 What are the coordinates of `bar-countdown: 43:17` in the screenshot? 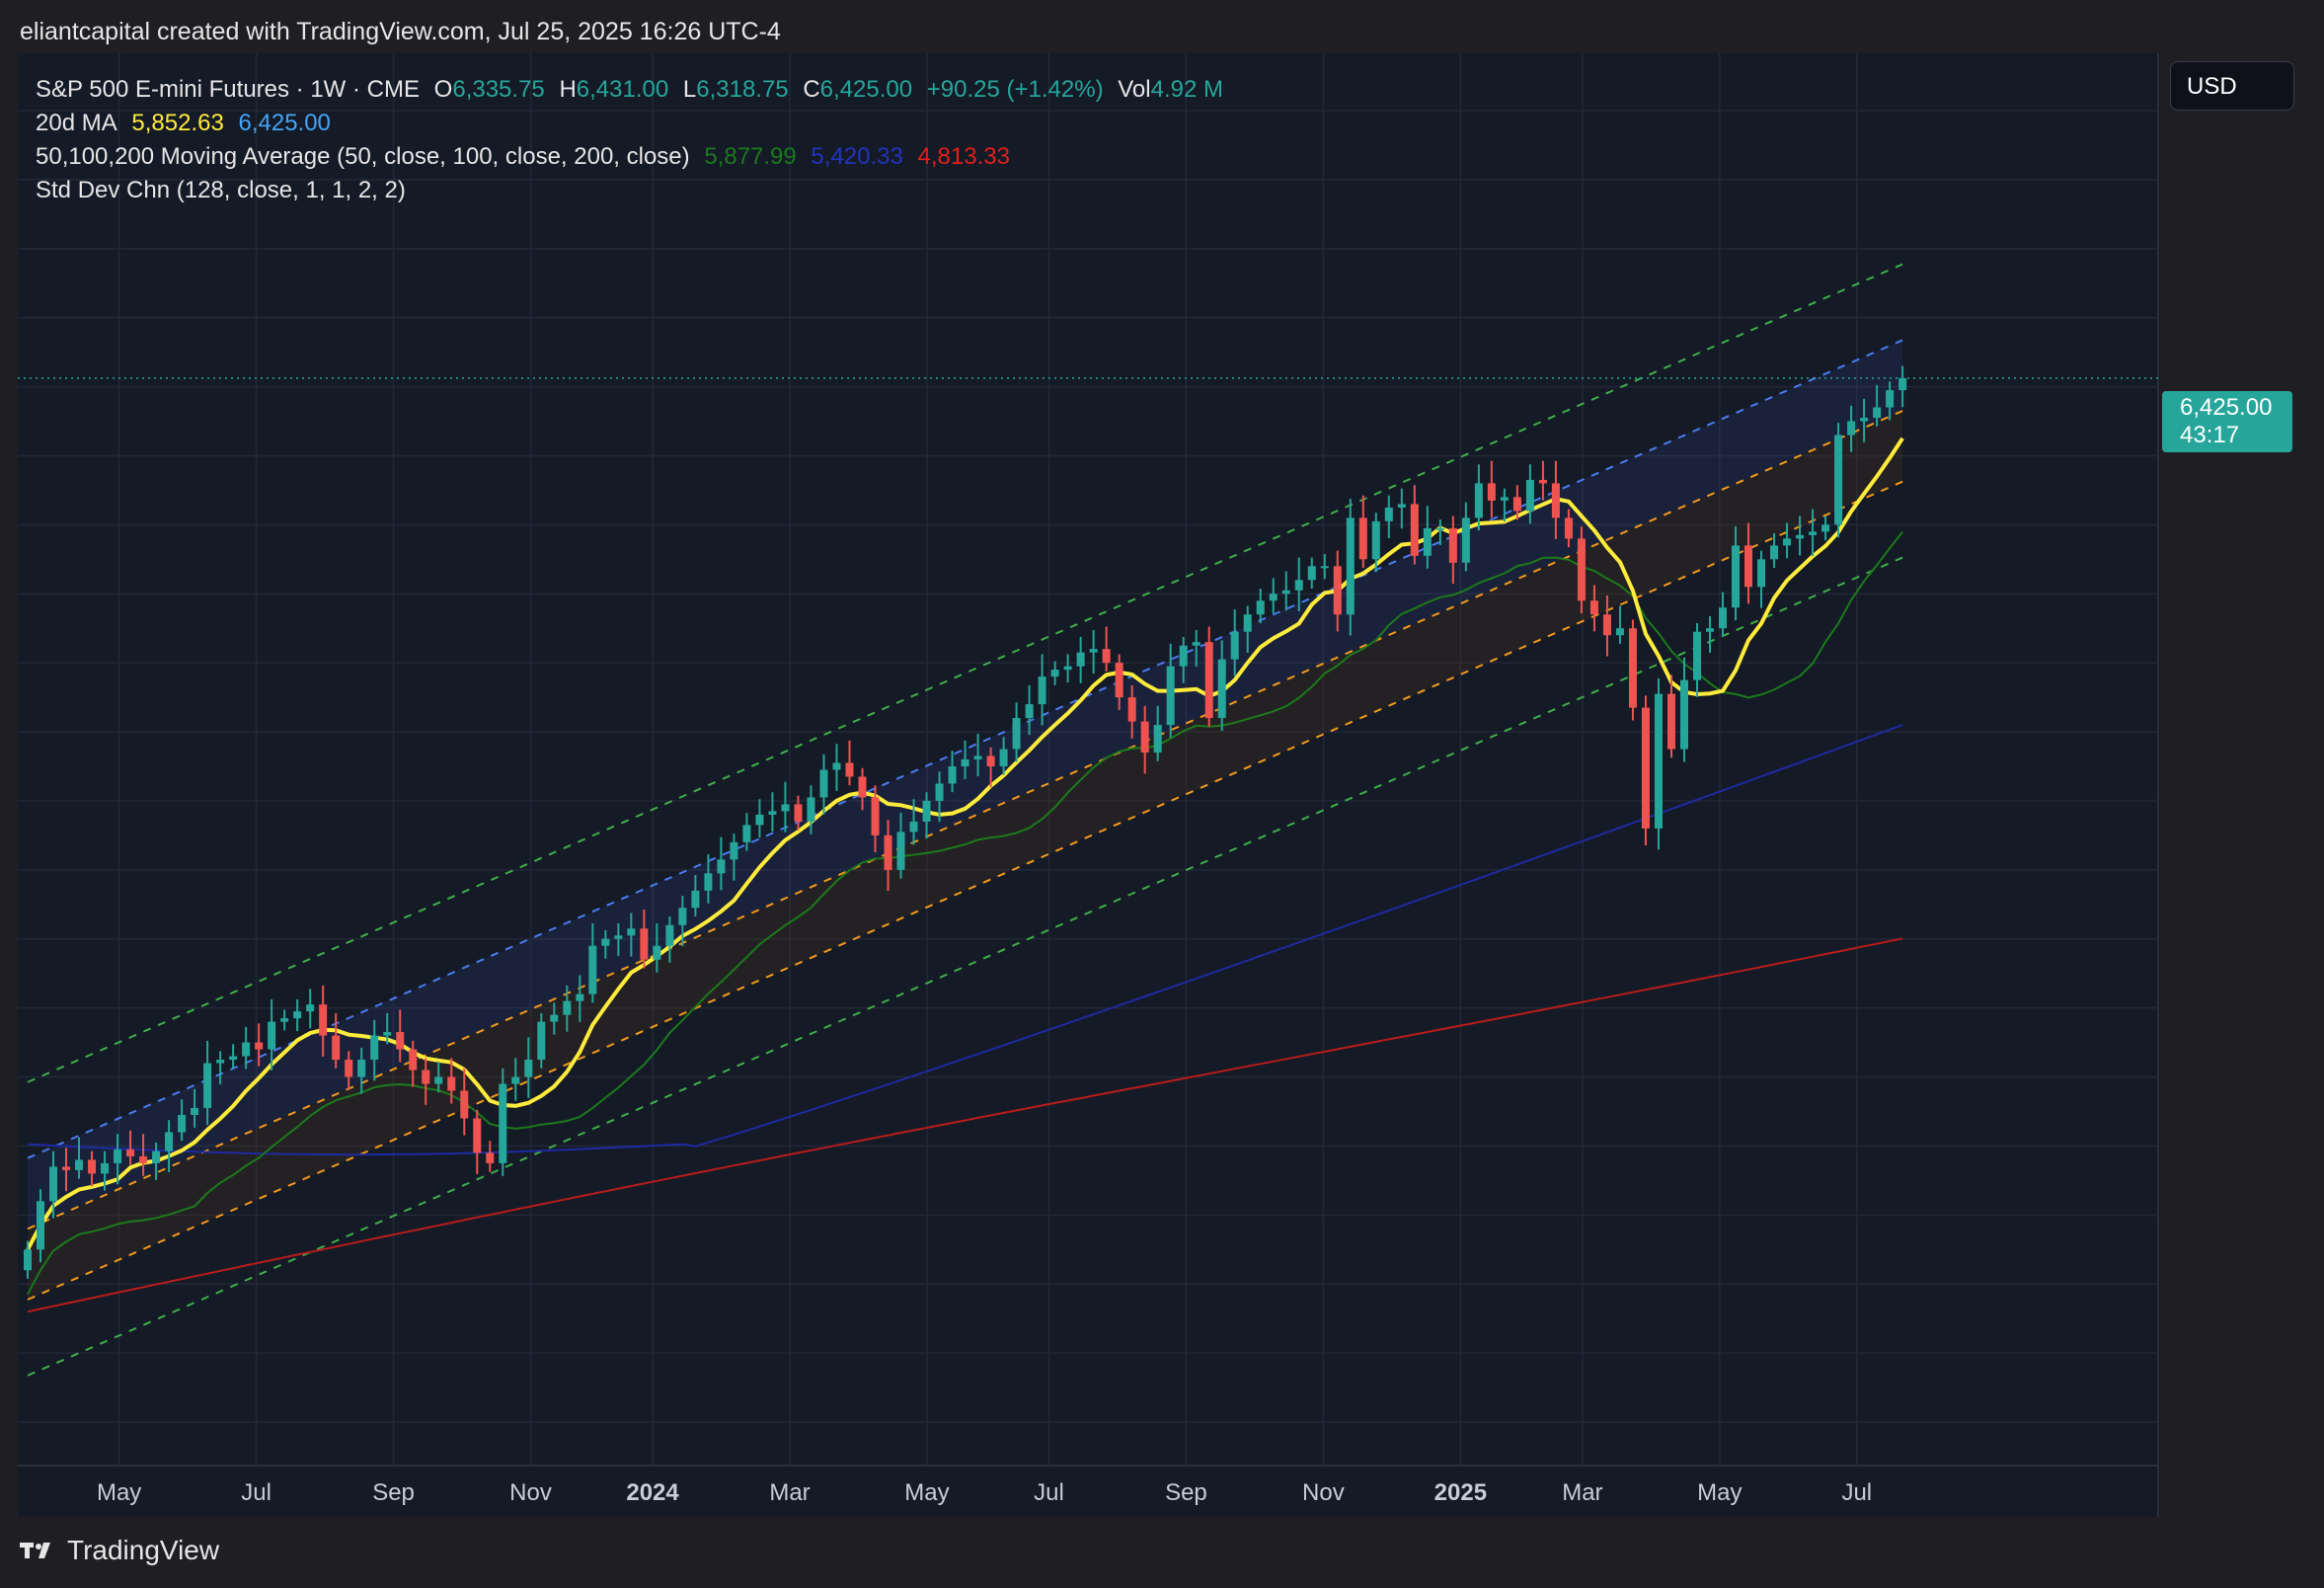 It's located at (2210, 435).